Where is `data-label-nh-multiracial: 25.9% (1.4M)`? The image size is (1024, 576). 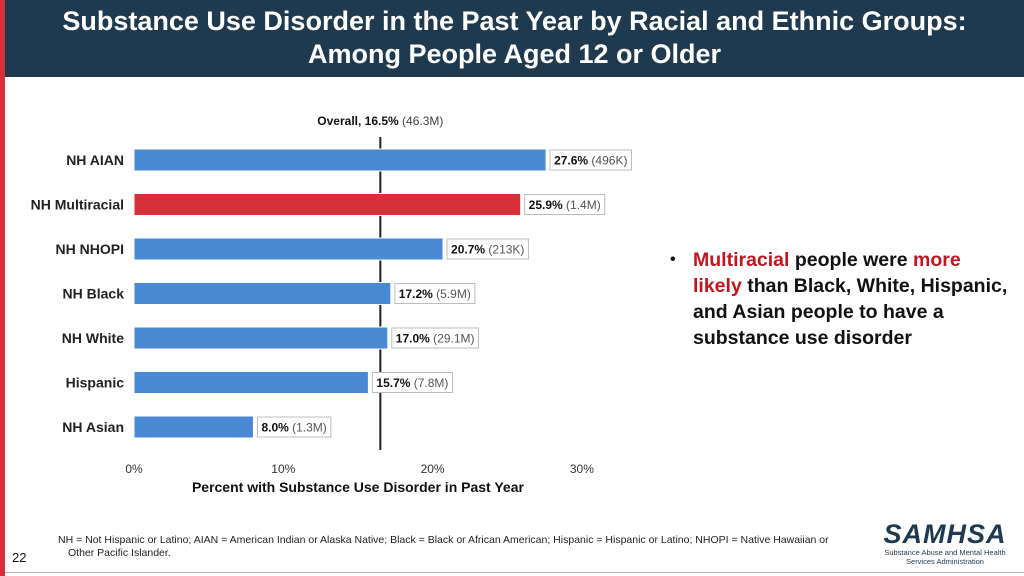 data-label-nh-multiracial: 25.9% (1.4M) is located at coordinates (565, 205).